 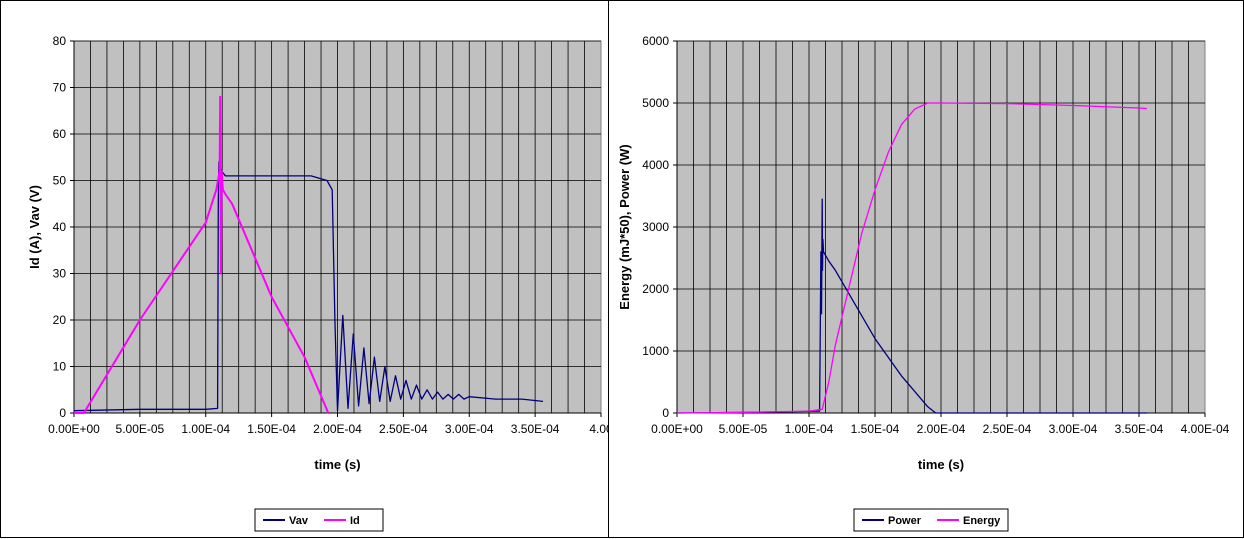 I want to click on chart0-series-id-line, so click(x=202, y=254).